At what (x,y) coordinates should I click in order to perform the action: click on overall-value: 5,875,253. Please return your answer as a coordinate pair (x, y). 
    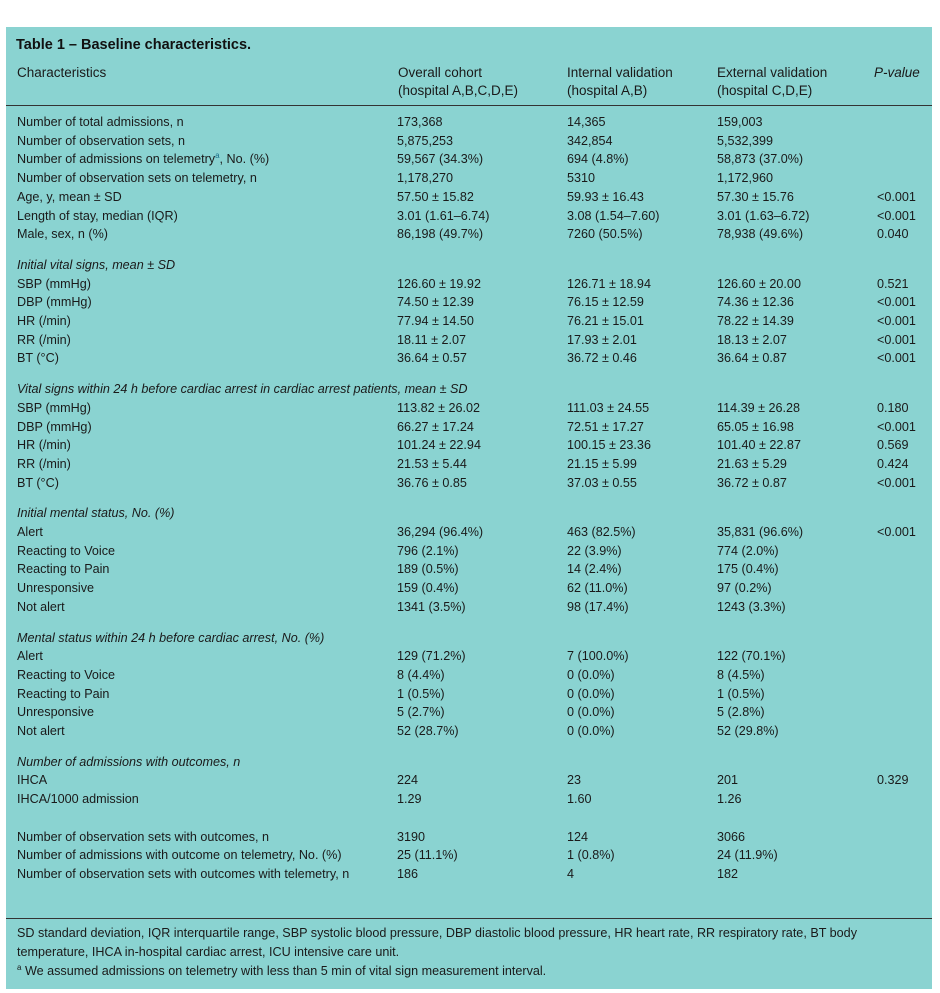
    Looking at the image, I should click on (425, 140).